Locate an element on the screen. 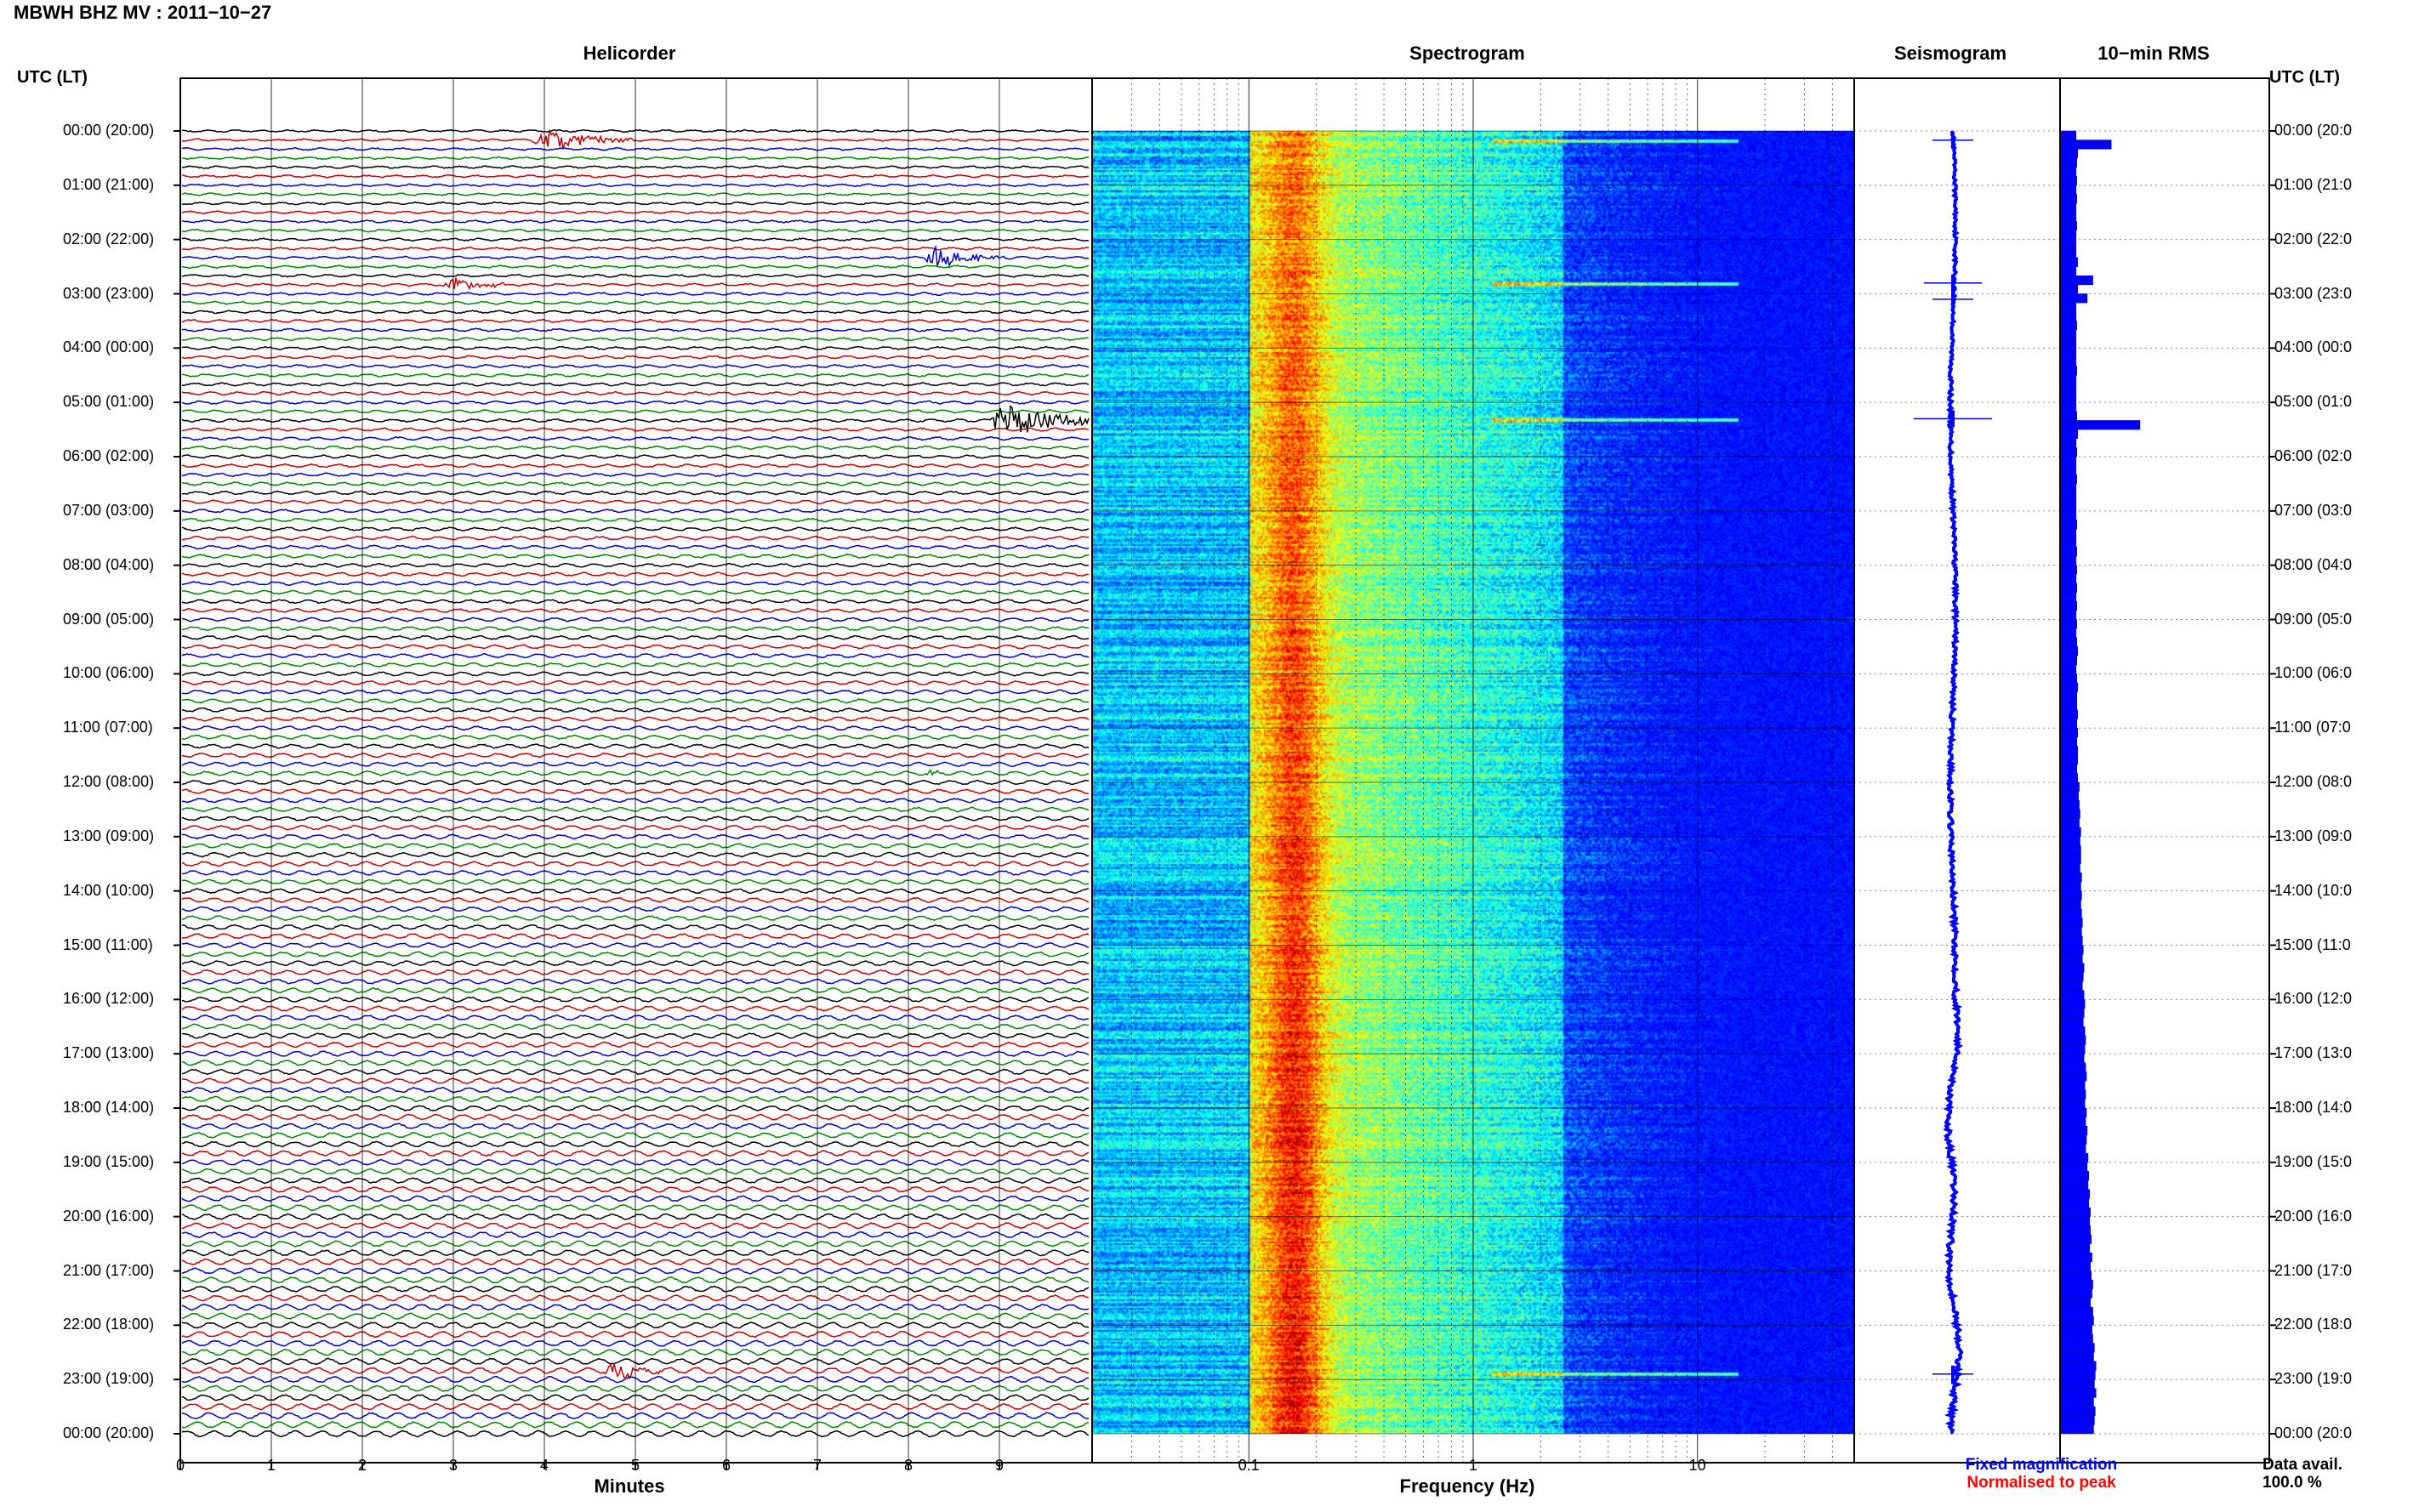  time-label-left: 00:00 (20:00) is located at coordinates (109, 130).